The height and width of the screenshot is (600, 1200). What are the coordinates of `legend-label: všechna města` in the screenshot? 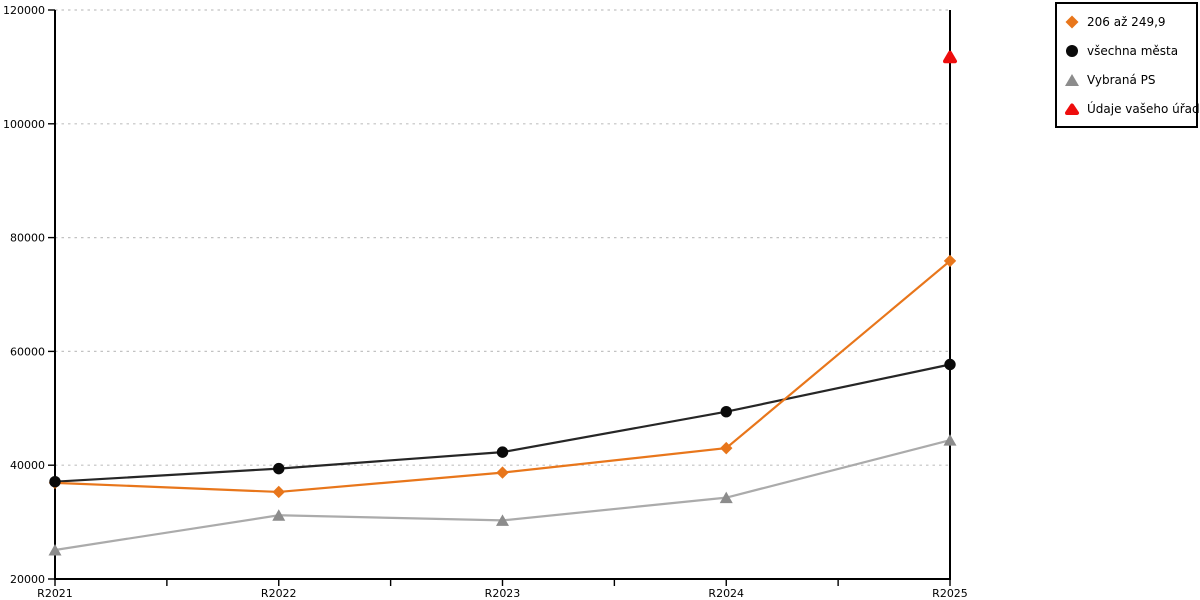 It's located at (1133, 50).